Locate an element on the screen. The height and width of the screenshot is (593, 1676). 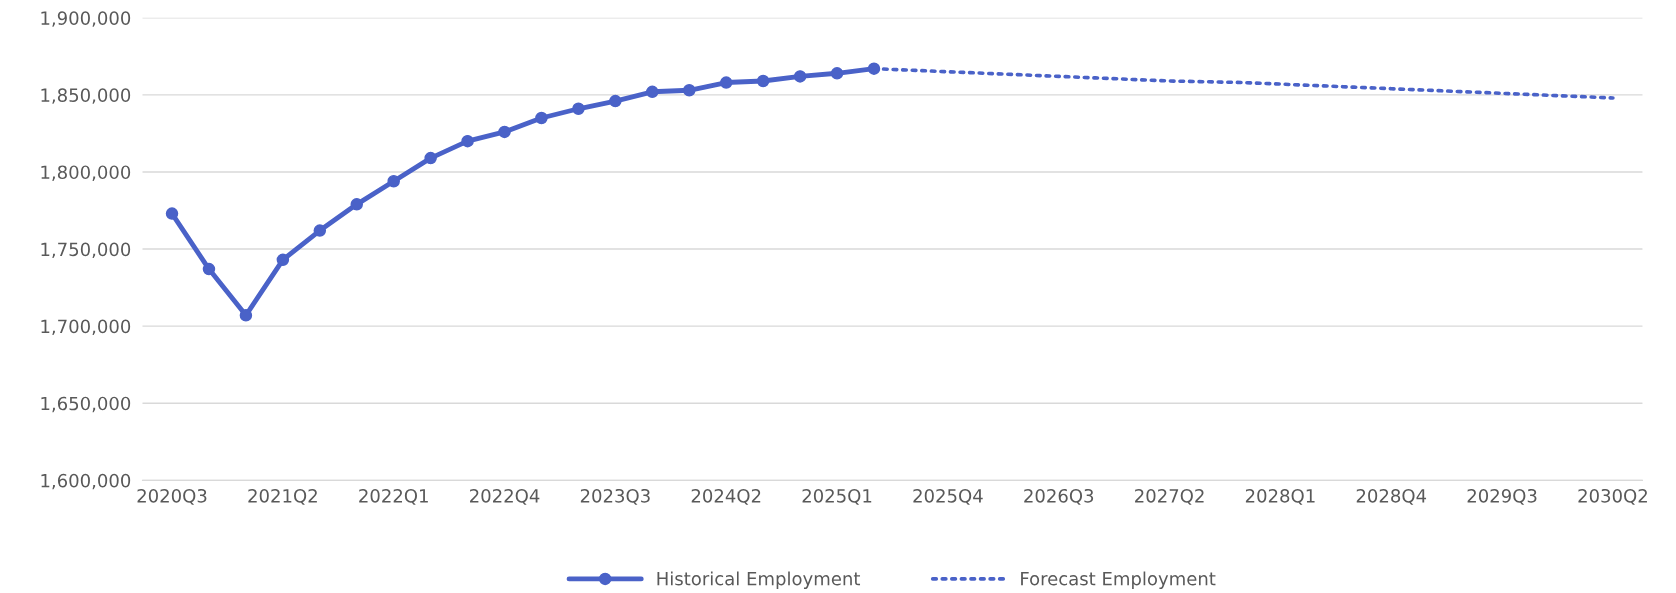
x-tick-label: 2028Q4 is located at coordinates (1391, 496).